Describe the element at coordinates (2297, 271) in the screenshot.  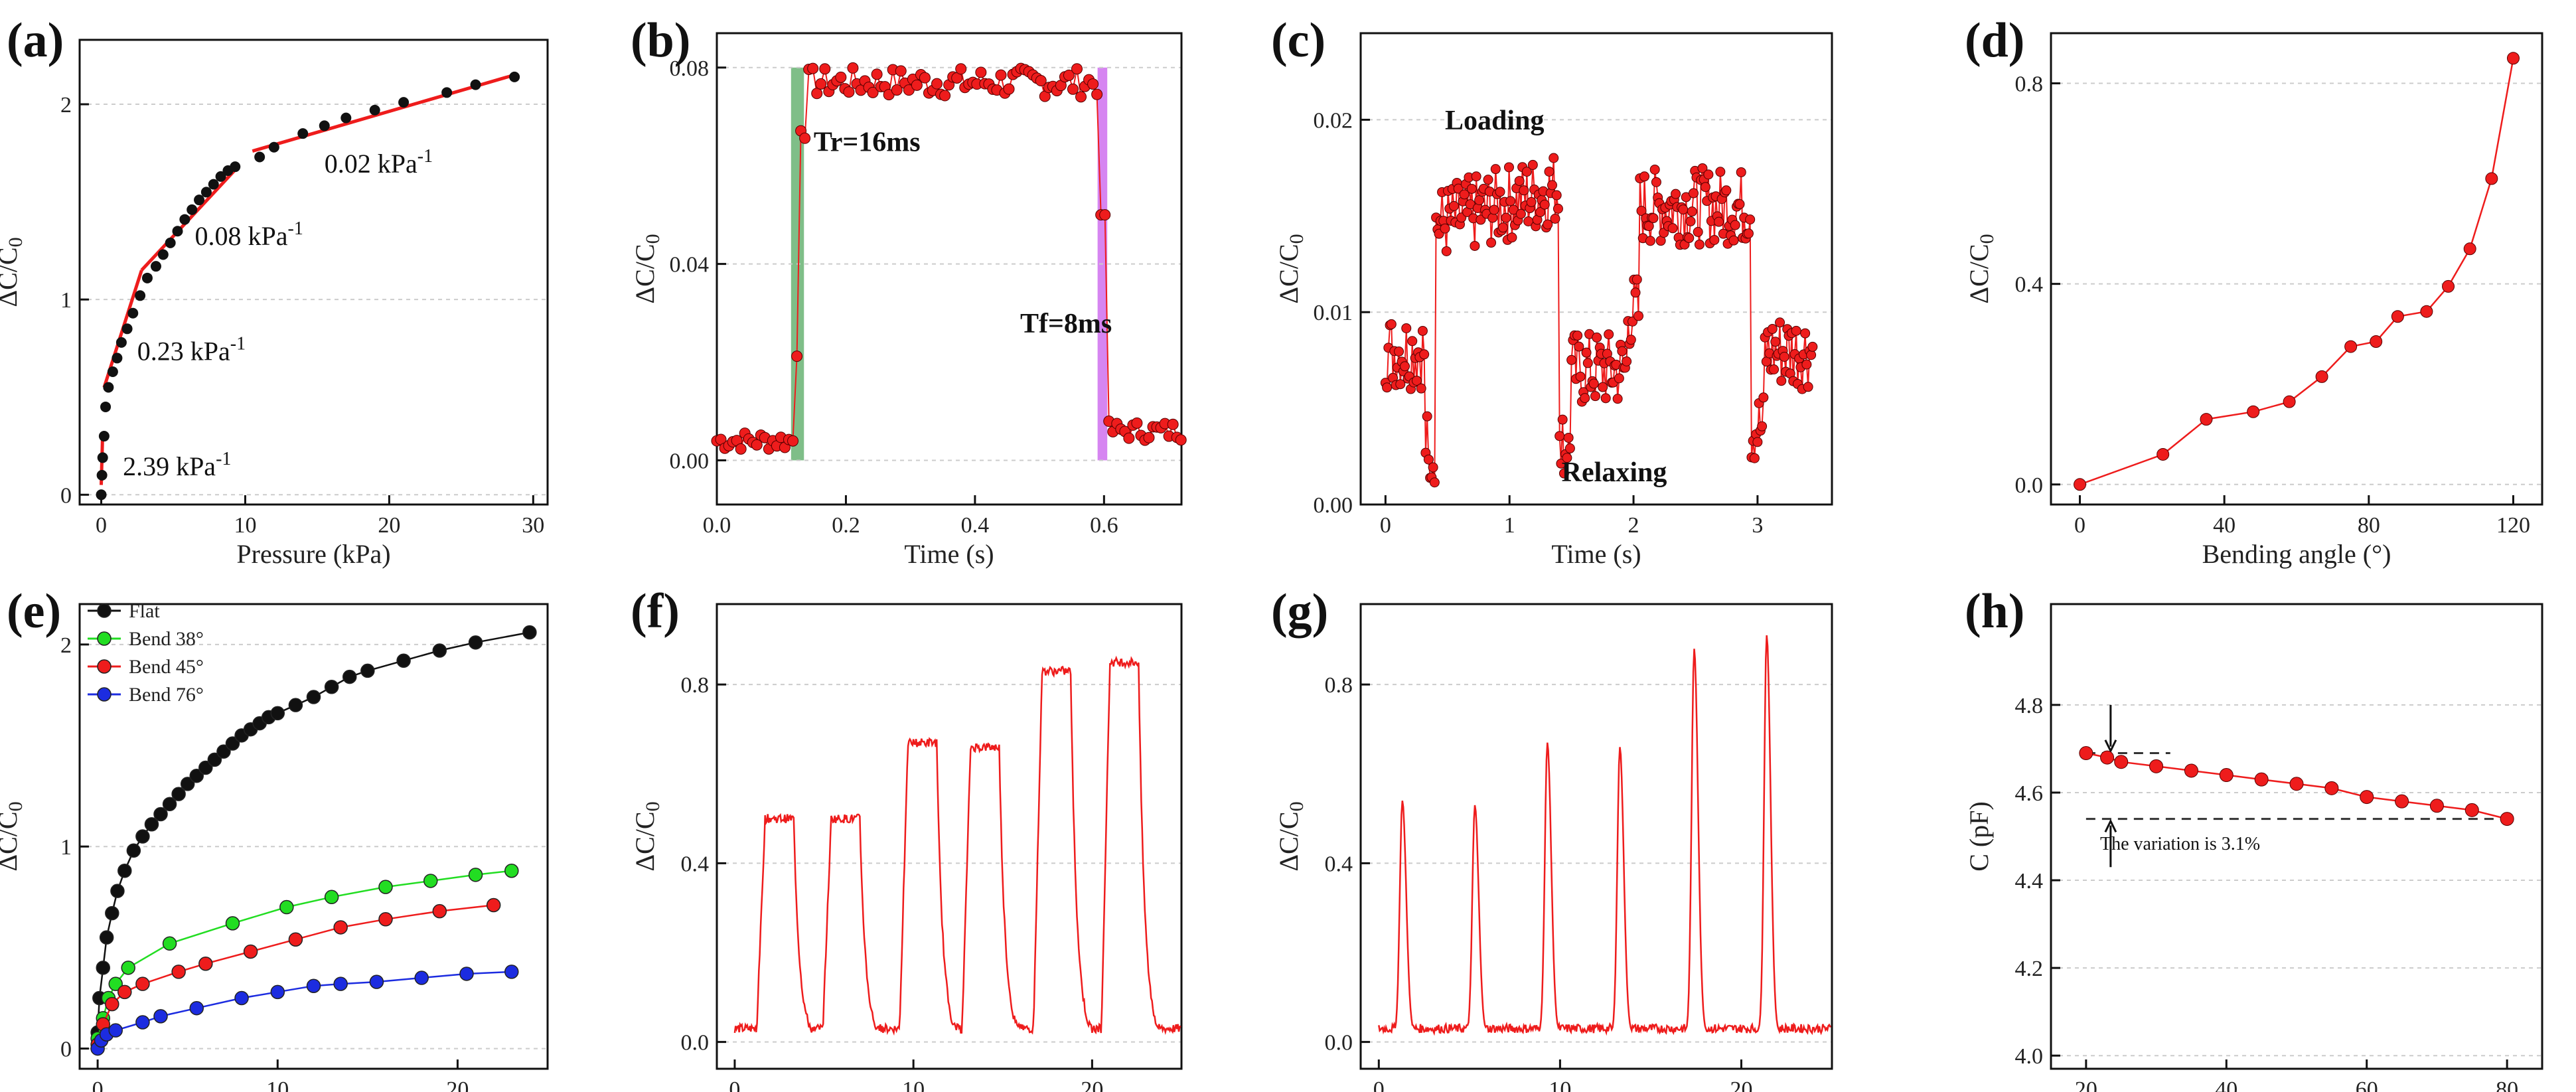
I see `series-line` at that location.